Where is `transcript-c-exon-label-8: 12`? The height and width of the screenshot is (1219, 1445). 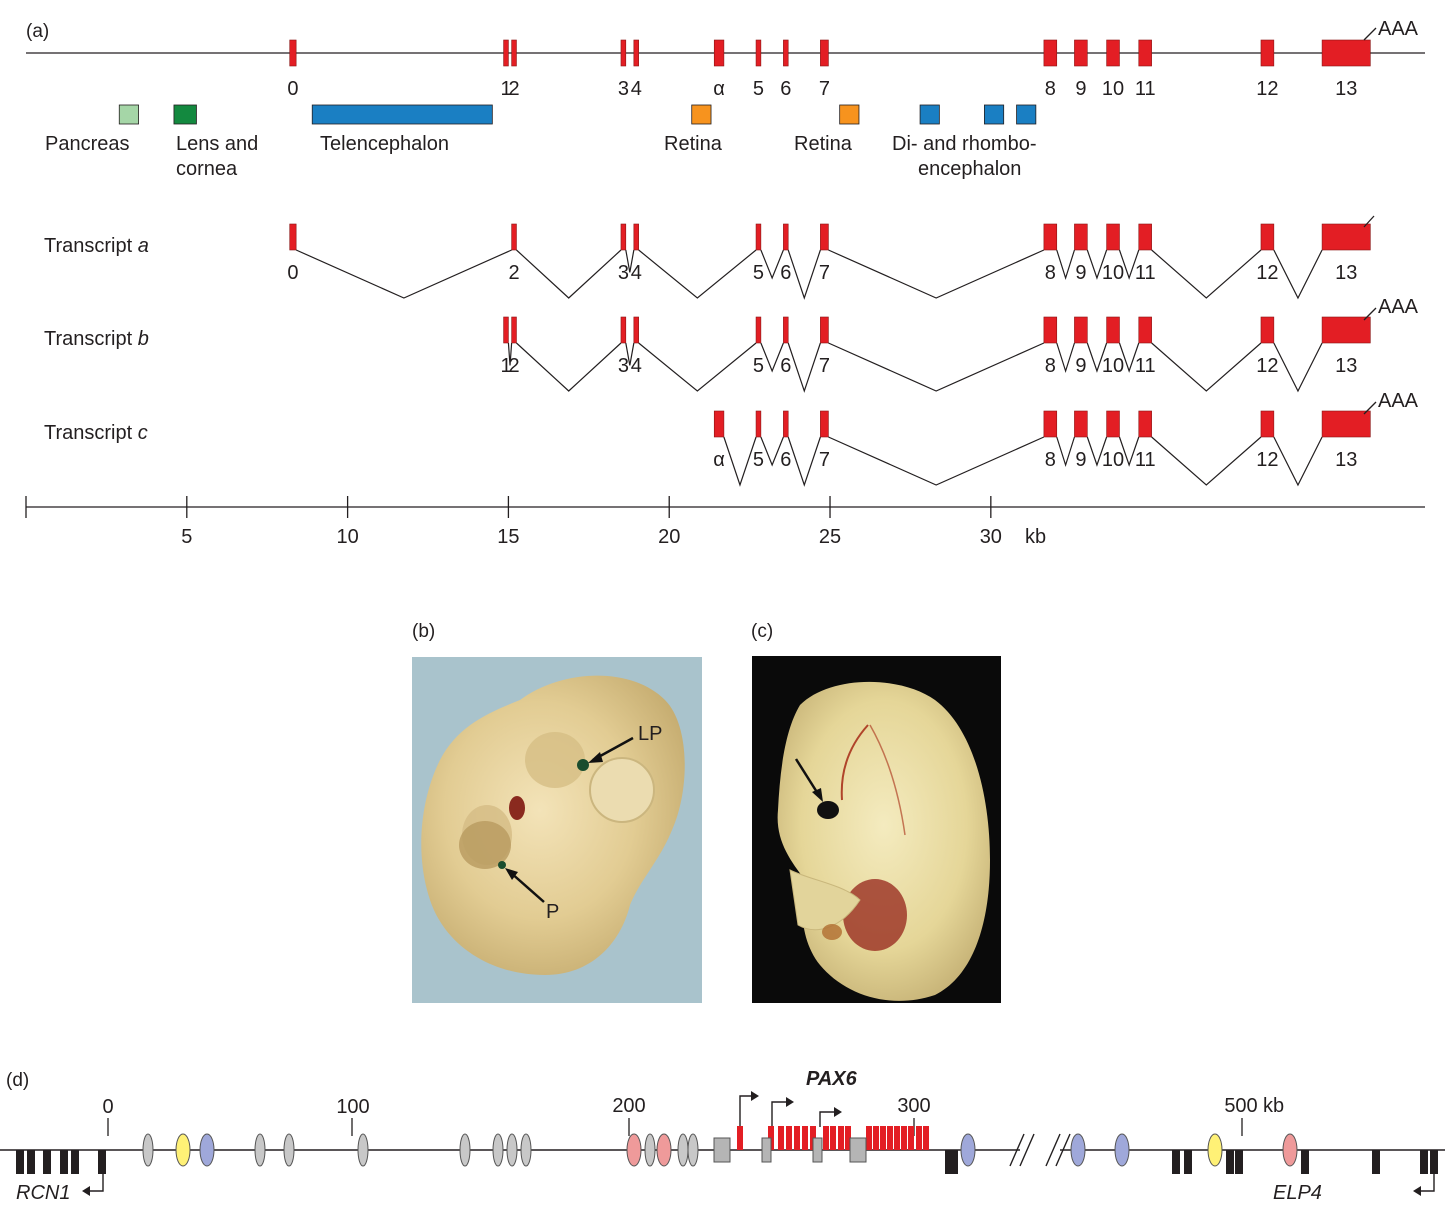 transcript-c-exon-label-8: 12 is located at coordinates (1267, 460).